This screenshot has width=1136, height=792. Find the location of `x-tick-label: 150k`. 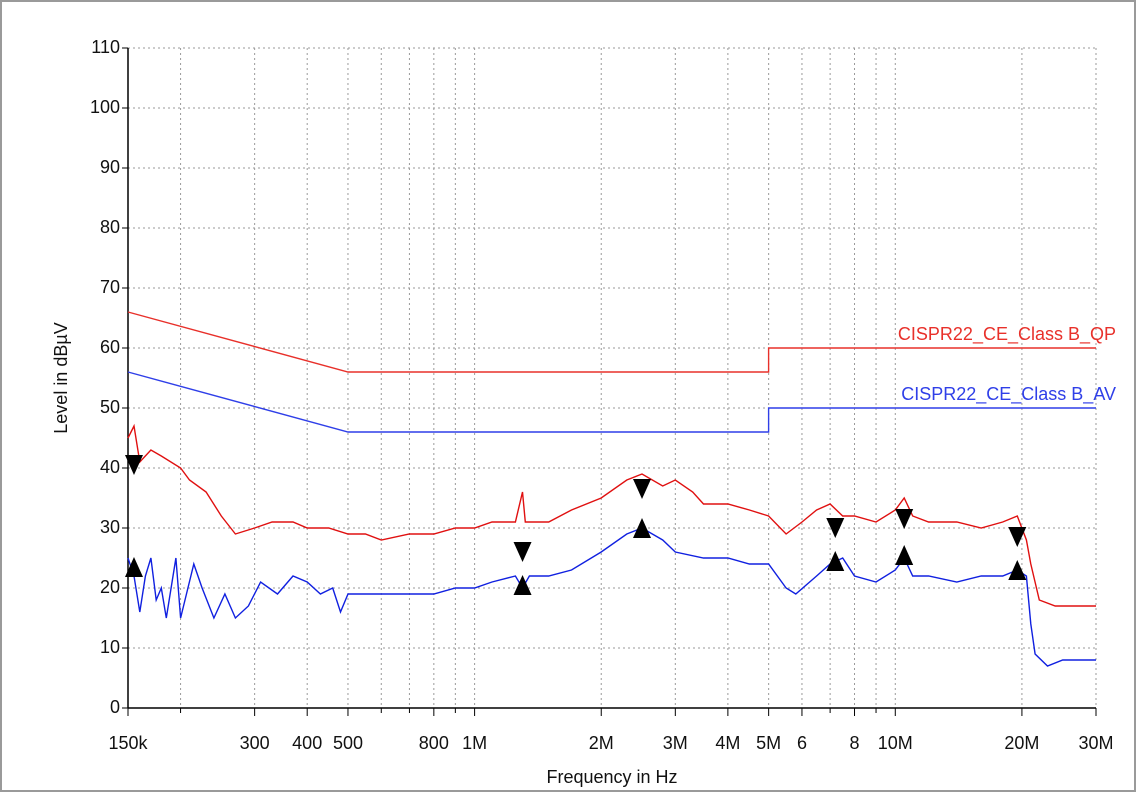

x-tick-label: 150k is located at coordinates (128, 743).